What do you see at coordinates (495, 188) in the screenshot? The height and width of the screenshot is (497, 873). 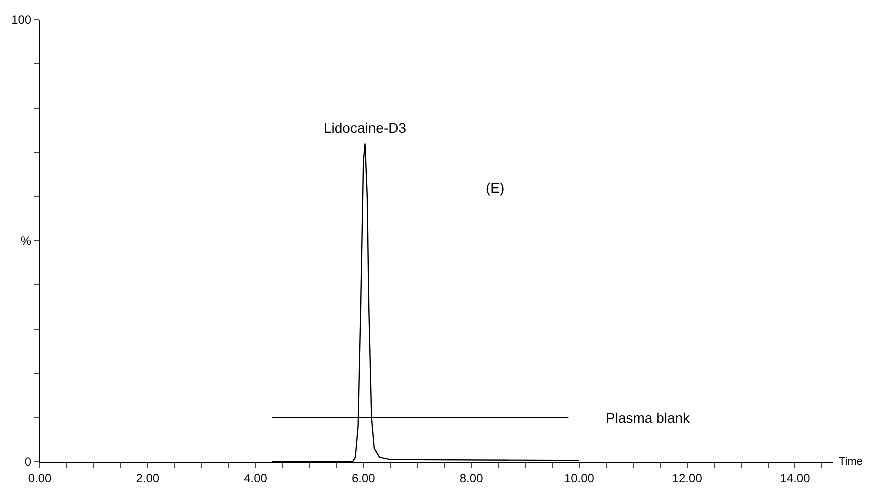 I see `annotation: (E)` at bounding box center [495, 188].